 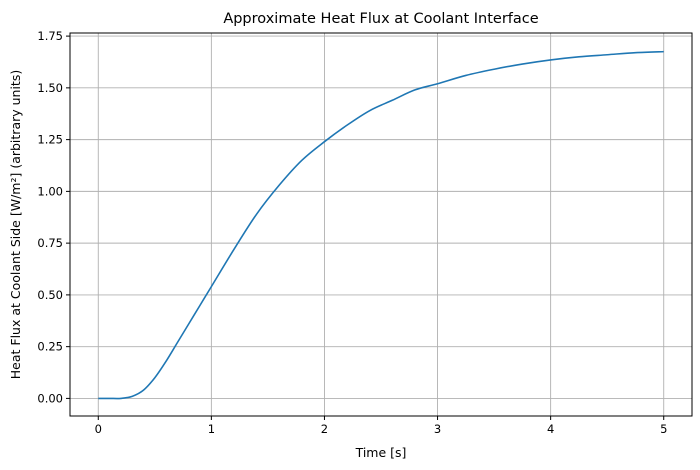 What do you see at coordinates (437, 429) in the screenshot?
I see `x-tick-label: 3` at bounding box center [437, 429].